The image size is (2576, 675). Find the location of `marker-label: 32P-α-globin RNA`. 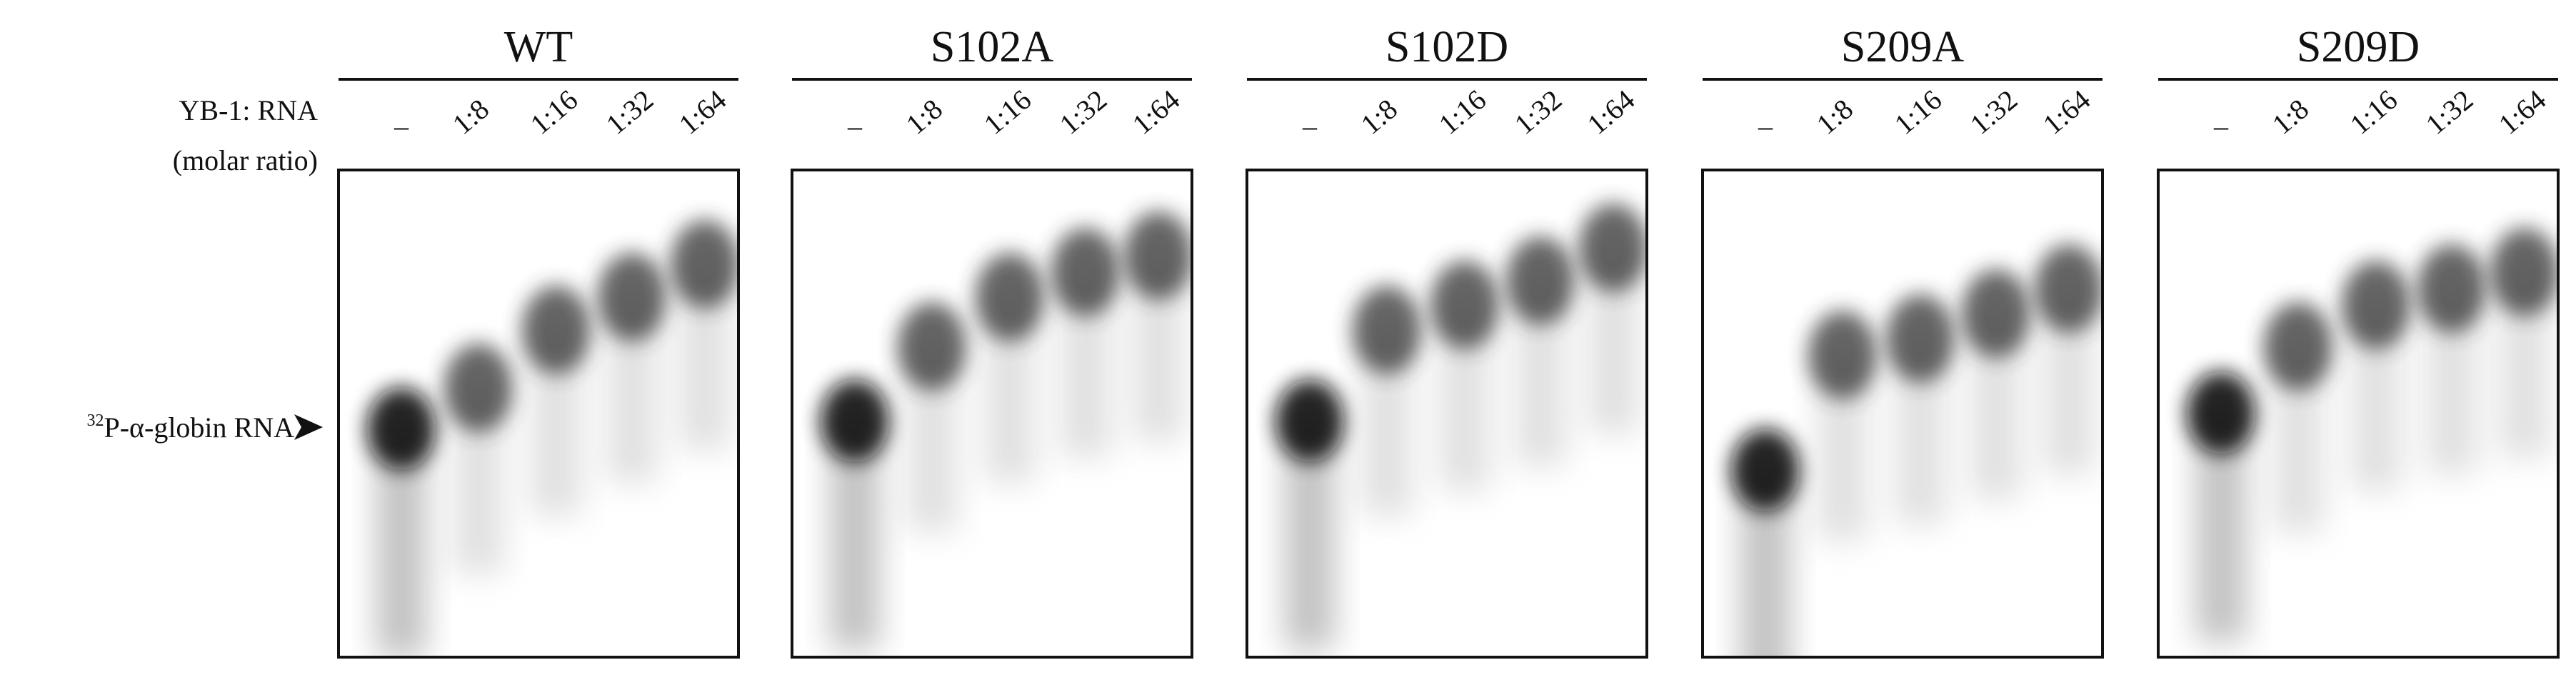

marker-label: 32P-α-globin RNA is located at coordinates (190, 427).